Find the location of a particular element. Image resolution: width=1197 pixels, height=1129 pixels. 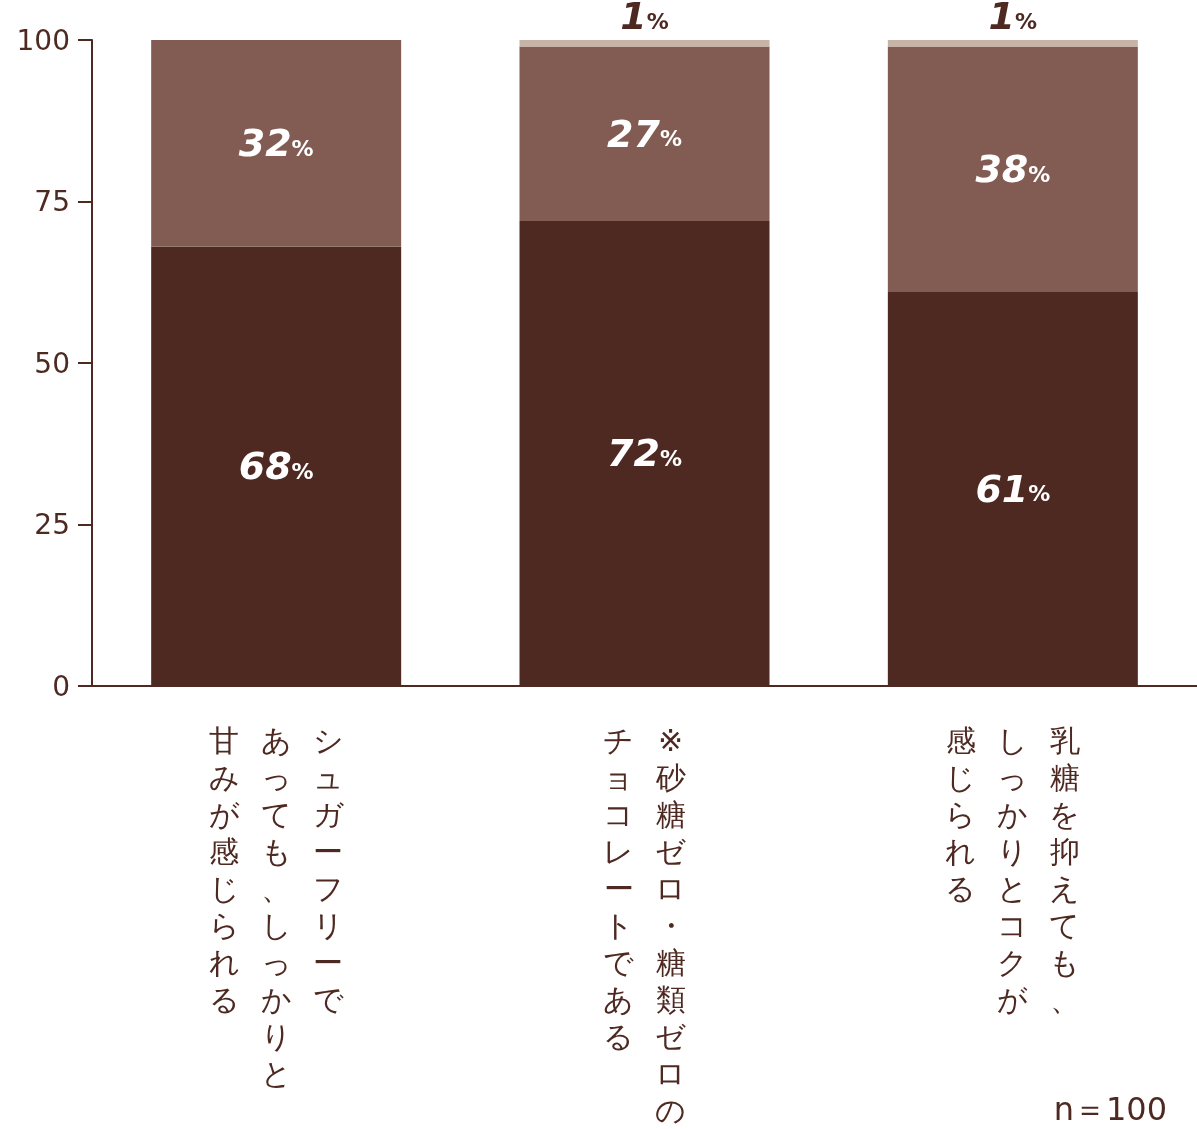

category-label: 乳糖を抑えても、しっかりとコクが感じられる is located at coordinates (1013, 870).